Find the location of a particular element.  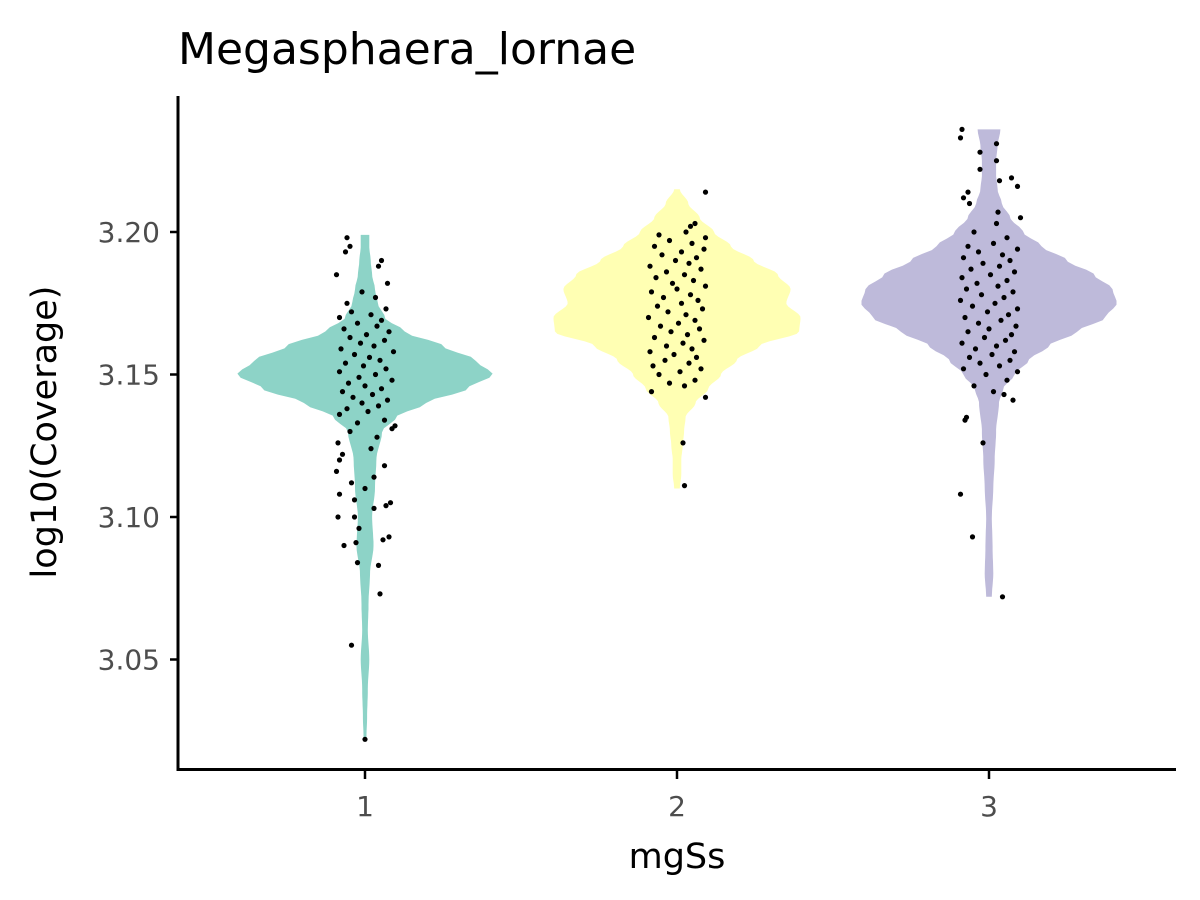

chart-title: Megasphaera_lornae is located at coordinates (407, 49).